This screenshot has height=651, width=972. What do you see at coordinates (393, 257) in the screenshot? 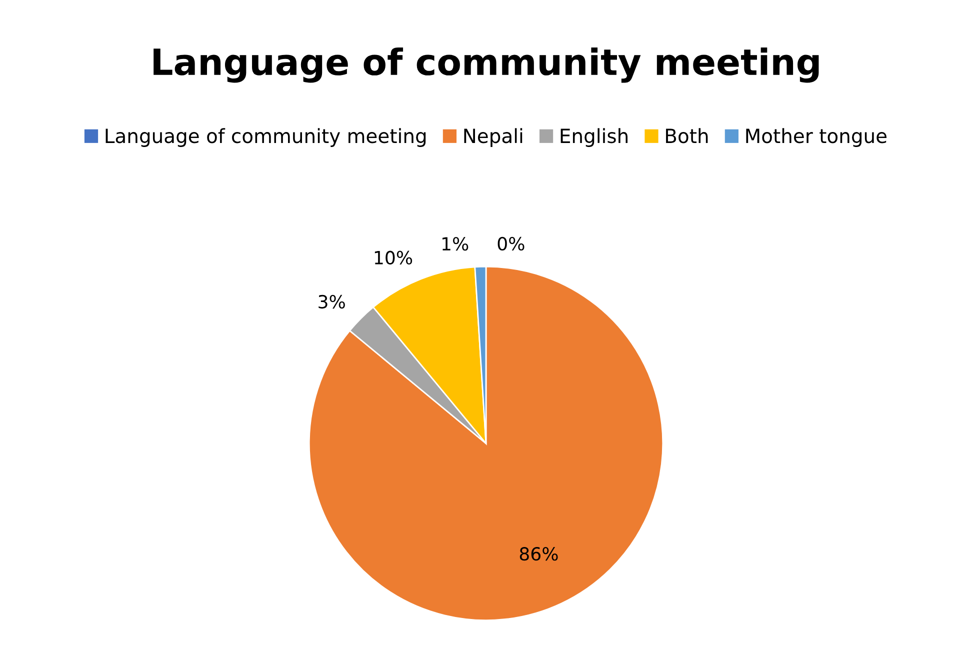
I see `data-label: 10%` at bounding box center [393, 257].